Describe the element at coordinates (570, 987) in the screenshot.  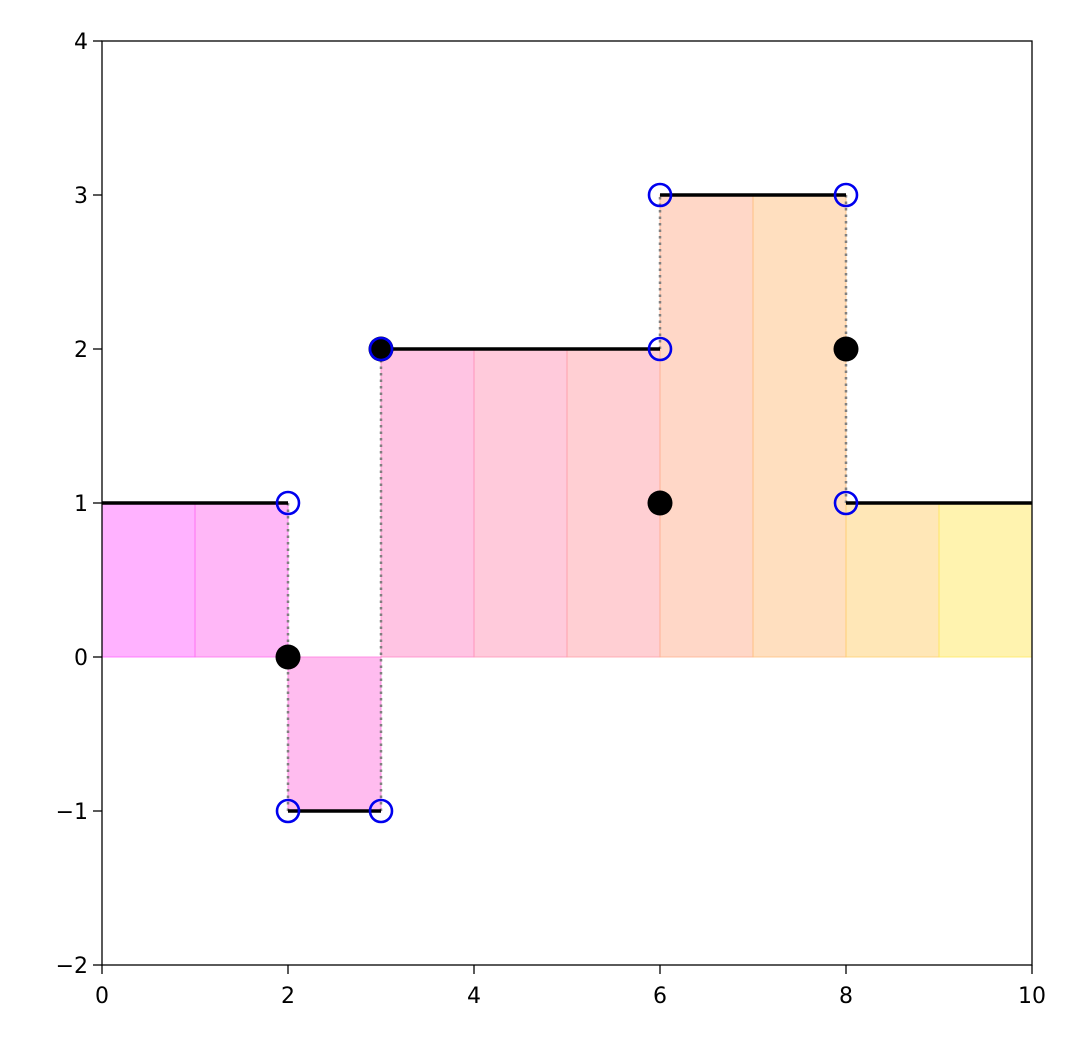
I see `x-axis-ticks: 0 2 4 6 8 10` at that location.